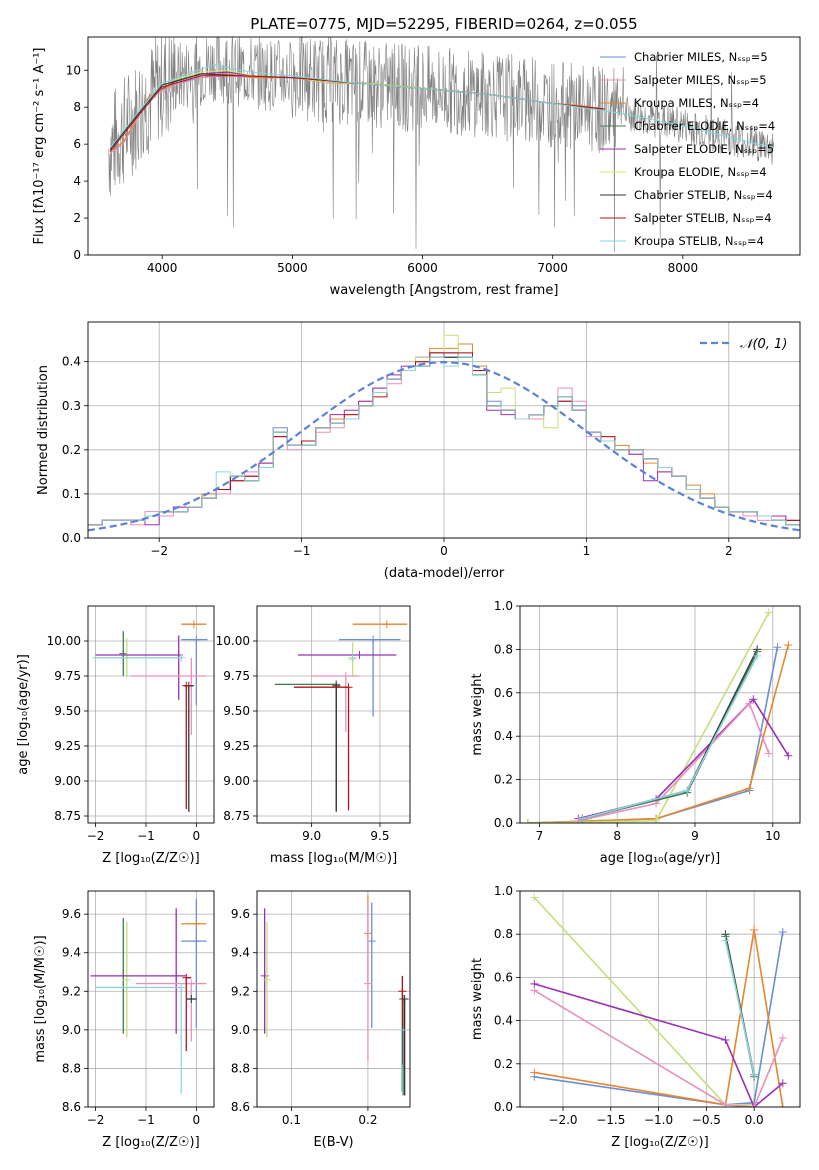 This screenshot has height=1170, width=819. I want to click on y-tick-label: 8, so click(77, 107).